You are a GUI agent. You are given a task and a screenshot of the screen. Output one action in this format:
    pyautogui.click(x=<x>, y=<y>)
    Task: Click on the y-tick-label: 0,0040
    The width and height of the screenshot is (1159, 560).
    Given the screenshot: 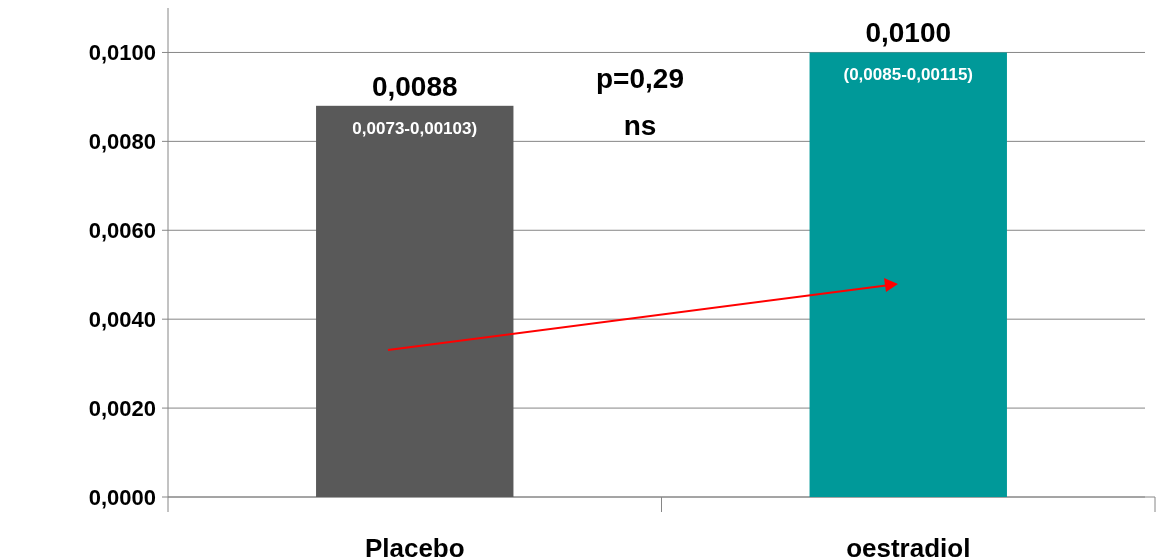 What is the action you would take?
    pyautogui.click(x=122, y=319)
    